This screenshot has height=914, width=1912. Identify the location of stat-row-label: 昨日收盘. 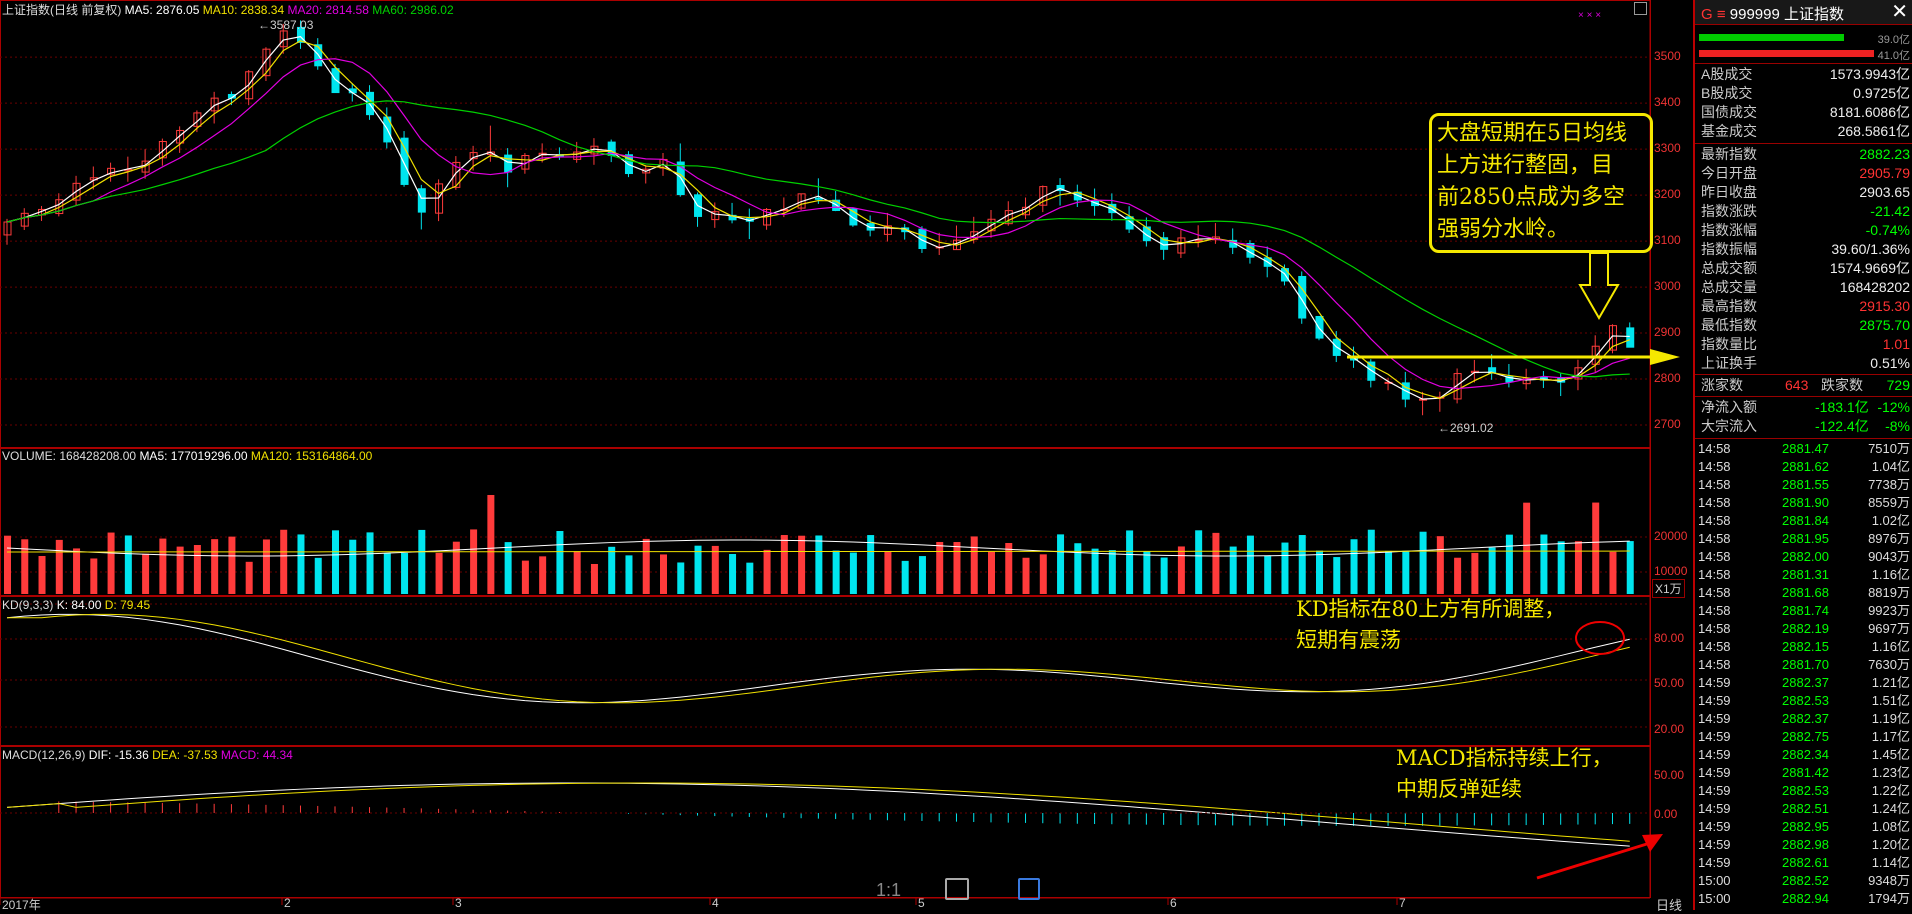
(1729, 192).